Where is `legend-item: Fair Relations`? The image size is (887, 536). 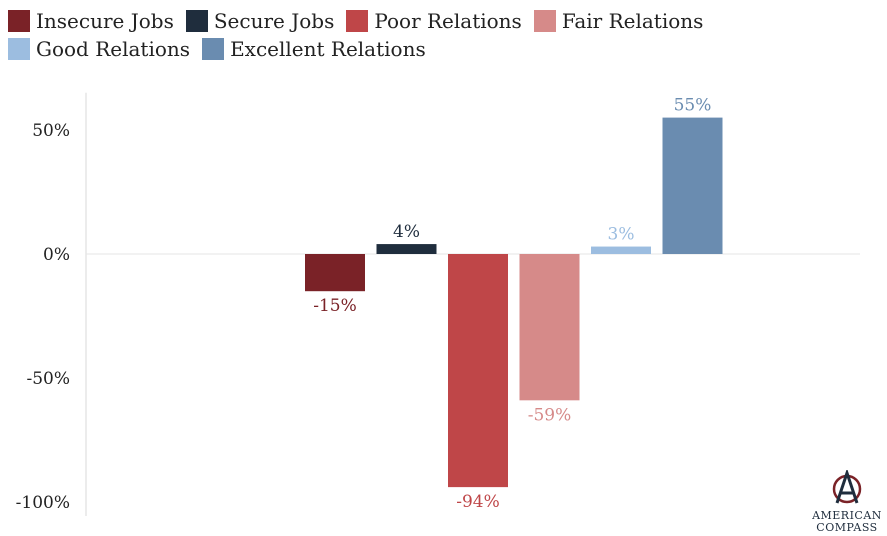
legend-item: Fair Relations is located at coordinates (618, 21).